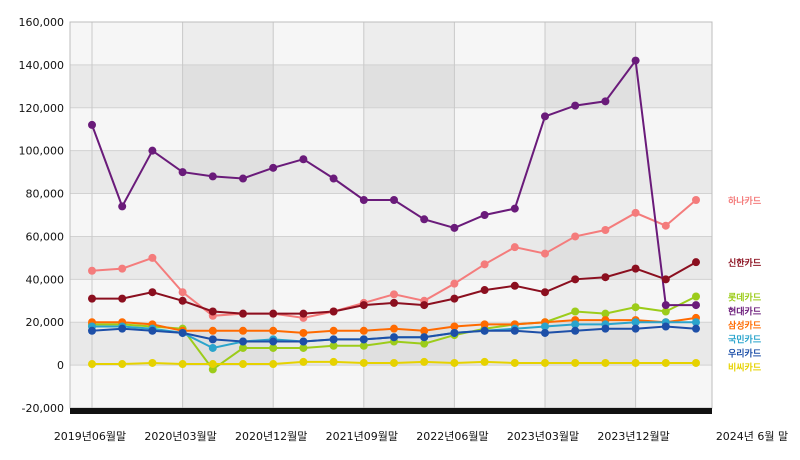  What do you see at coordinates (745, 339) in the screenshot?
I see `series-label: 국민카드` at bounding box center [745, 339].